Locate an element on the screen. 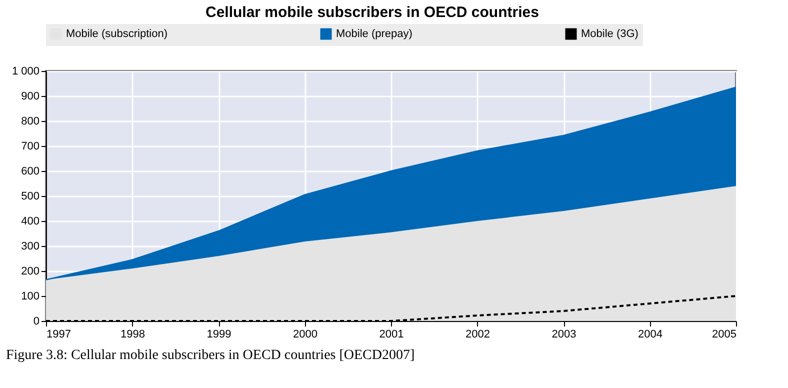  x-tick-label: 1998 is located at coordinates (132, 334).